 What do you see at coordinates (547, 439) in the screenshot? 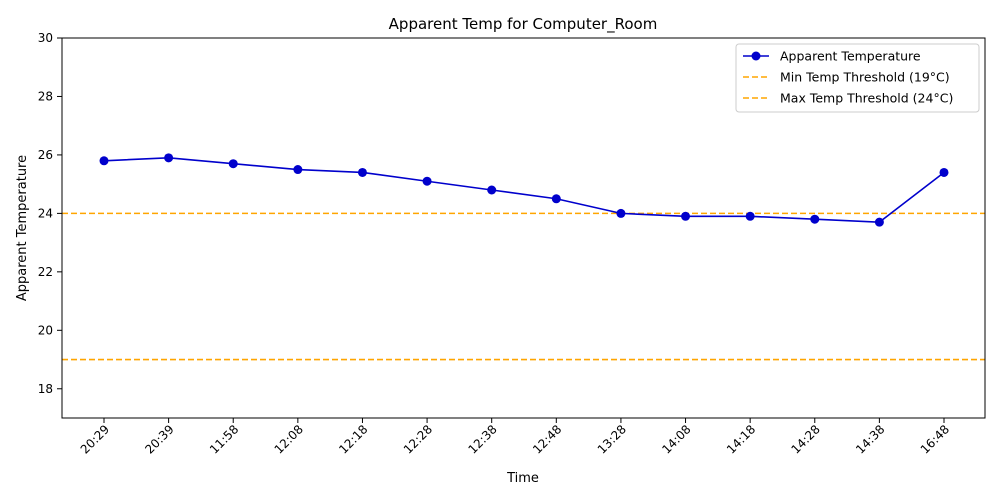
I see `x-tick-label: 12:48` at bounding box center [547, 439].